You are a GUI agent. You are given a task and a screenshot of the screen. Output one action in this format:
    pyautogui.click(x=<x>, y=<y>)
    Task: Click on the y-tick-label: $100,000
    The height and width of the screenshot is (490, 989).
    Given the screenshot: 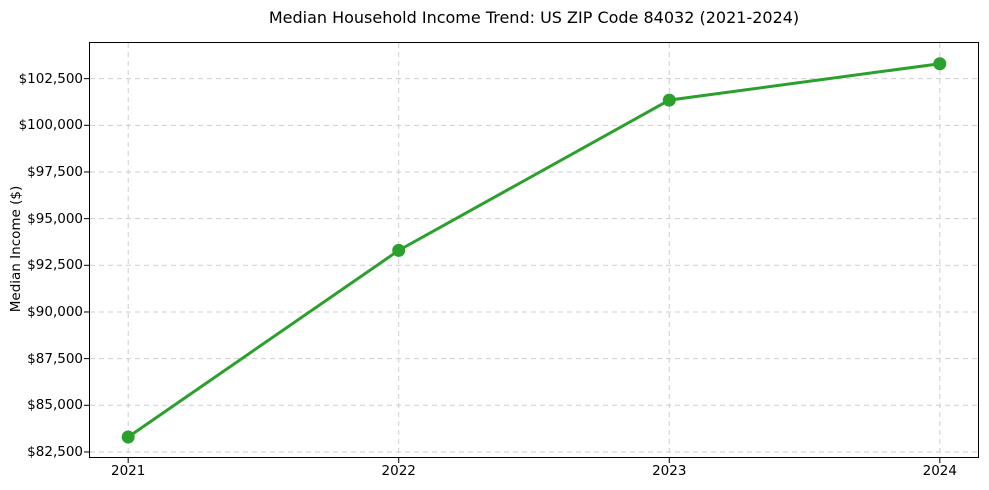 What is the action you would take?
    pyautogui.click(x=50, y=125)
    